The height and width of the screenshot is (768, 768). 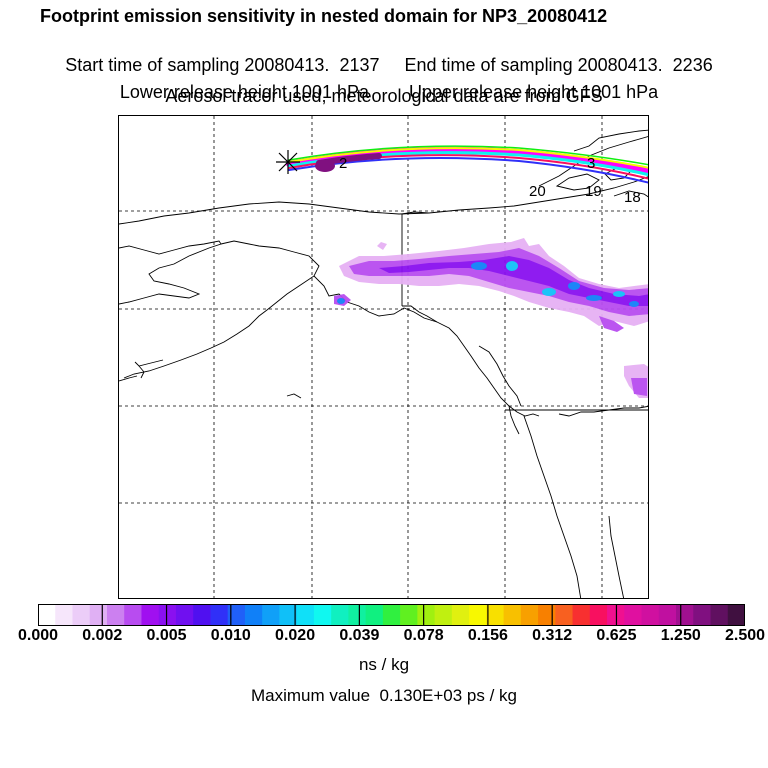 I want to click on upper-release-label: Upper release height 1001 hPa, so click(x=534, y=92).